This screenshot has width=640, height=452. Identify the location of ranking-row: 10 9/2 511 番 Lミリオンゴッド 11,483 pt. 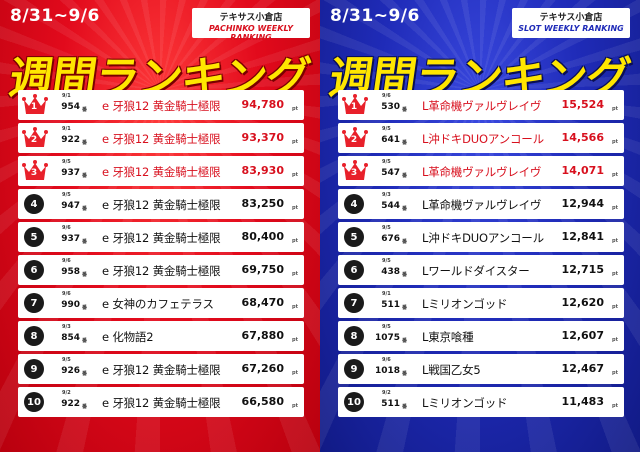
(481, 402).